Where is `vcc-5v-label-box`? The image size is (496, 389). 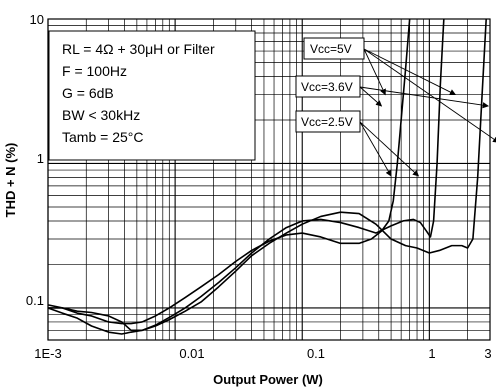
vcc-5v-label-box is located at coordinates (334, 48).